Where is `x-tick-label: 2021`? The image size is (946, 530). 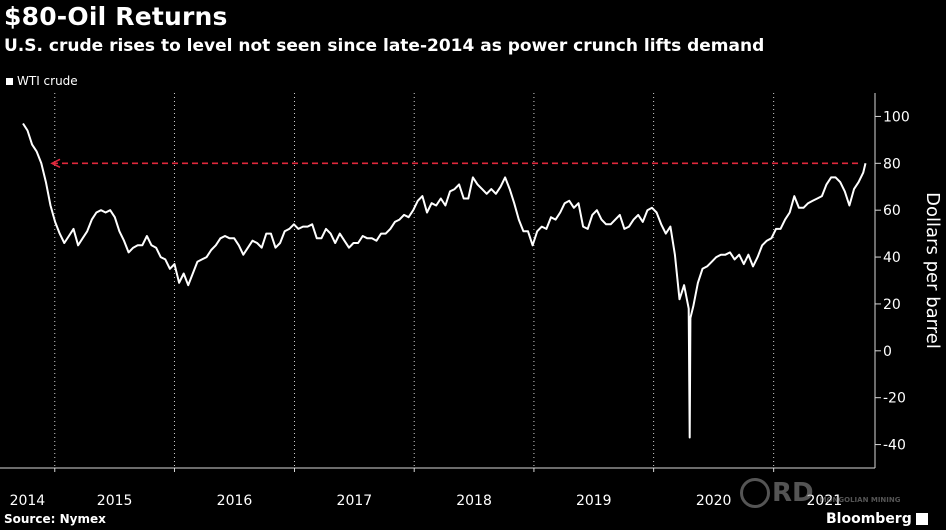
x-tick-label: 2021 is located at coordinates (825, 501).